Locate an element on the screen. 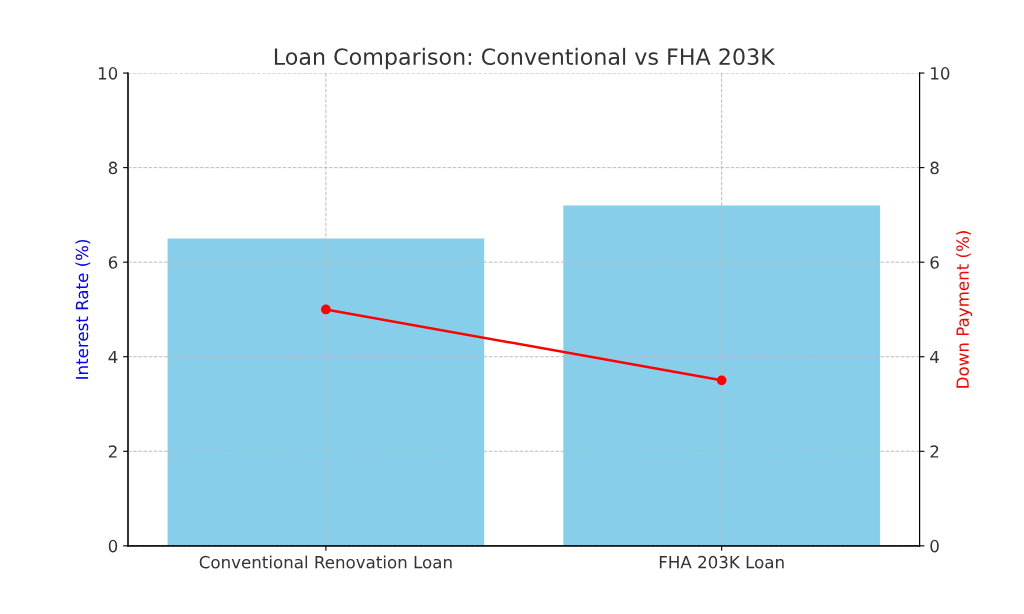 The height and width of the screenshot is (614, 1024). y-tick-label: 6 is located at coordinates (113, 262).